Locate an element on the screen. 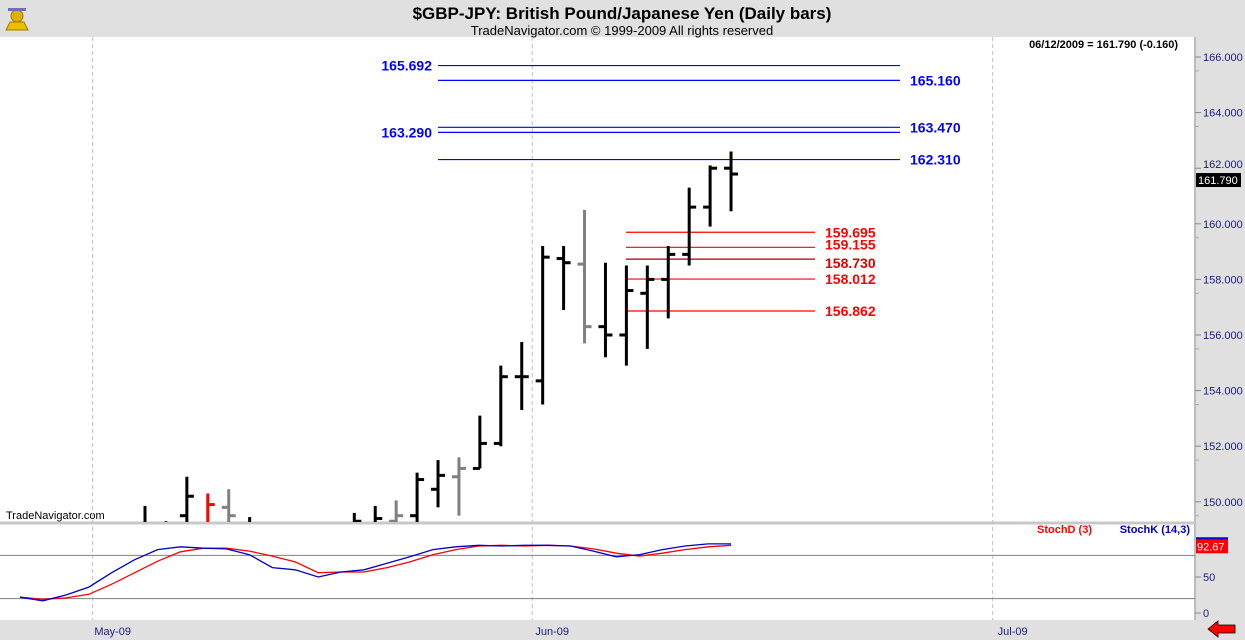 This screenshot has width=1245, height=640. stoch-last-box is located at coordinates (1212, 546).